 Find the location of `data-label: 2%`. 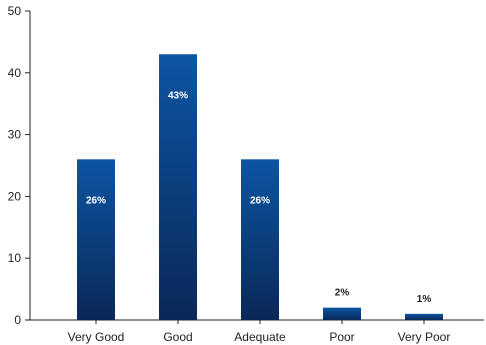

data-label: 2% is located at coordinates (342, 293).